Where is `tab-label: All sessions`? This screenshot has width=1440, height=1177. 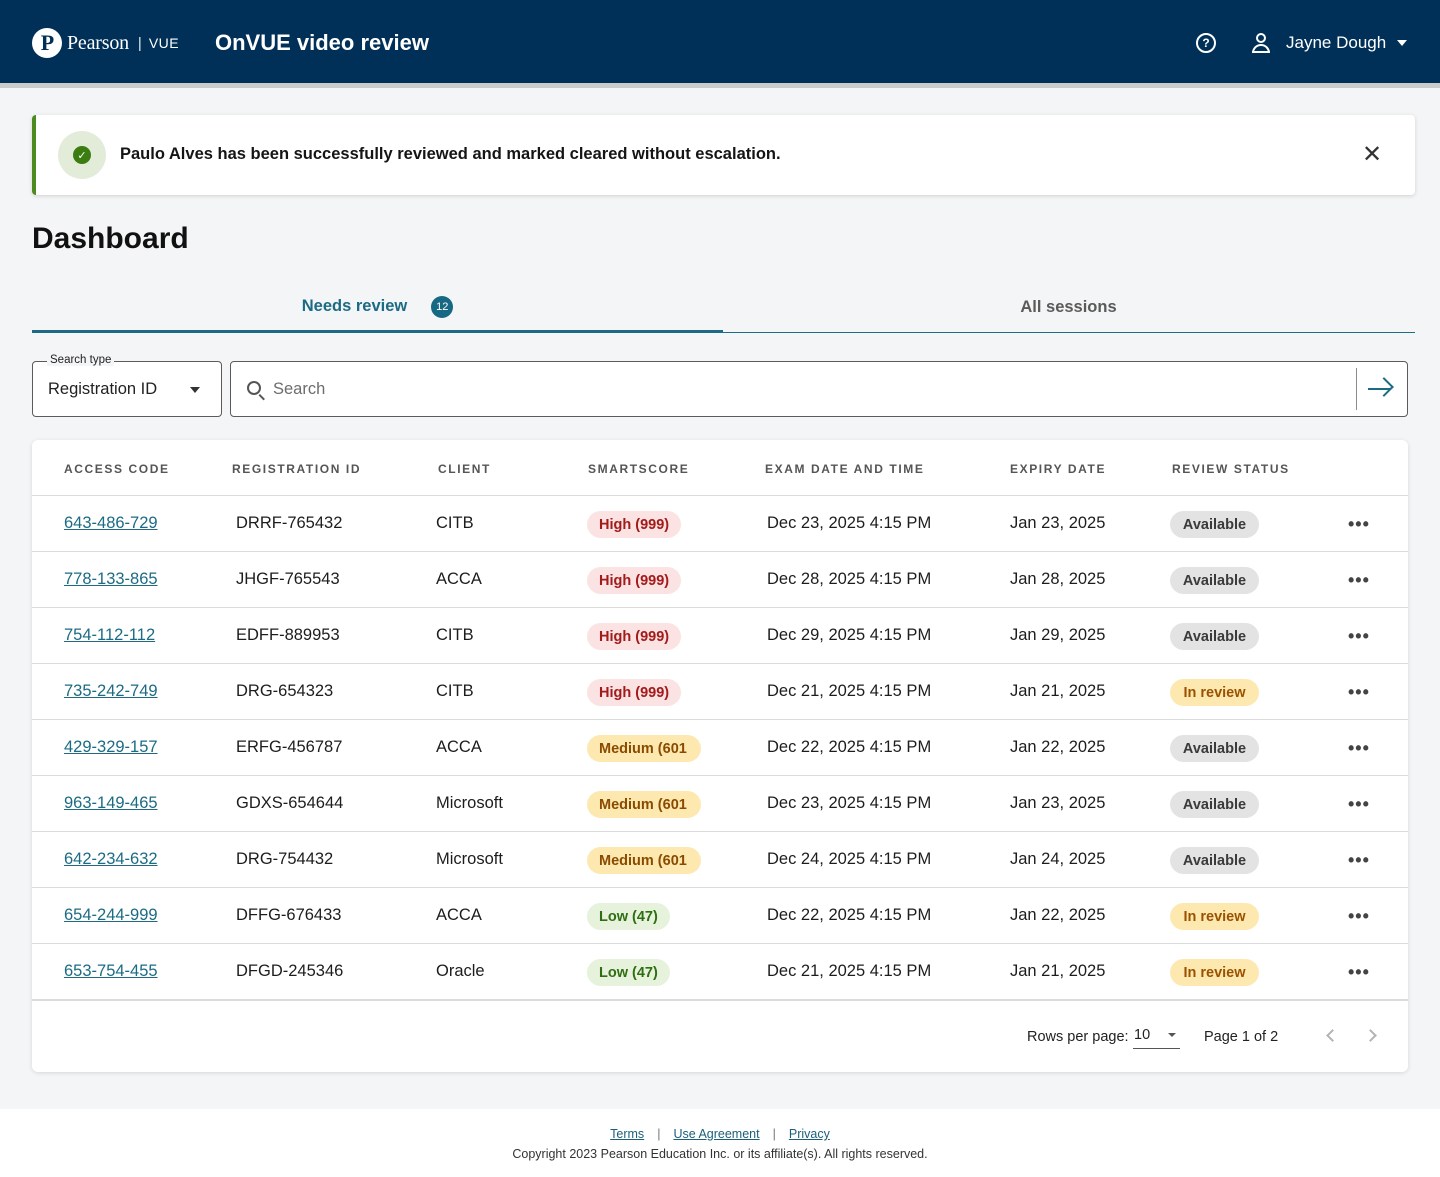
tab-label: All sessions is located at coordinates (1068, 306).